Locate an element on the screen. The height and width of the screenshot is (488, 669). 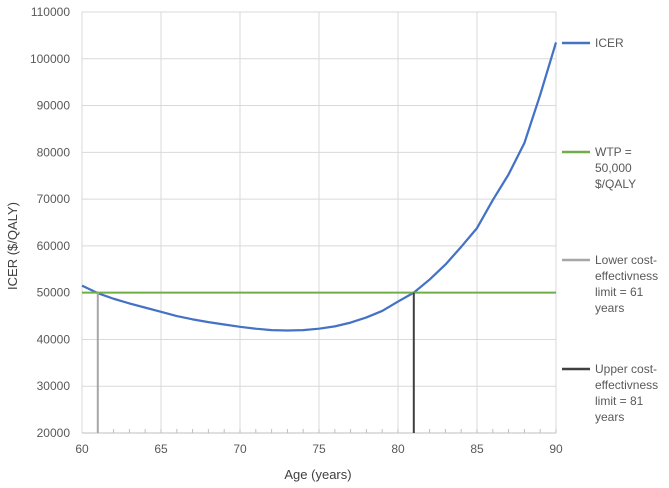
x-tick-label: 90 is located at coordinates (556, 449).